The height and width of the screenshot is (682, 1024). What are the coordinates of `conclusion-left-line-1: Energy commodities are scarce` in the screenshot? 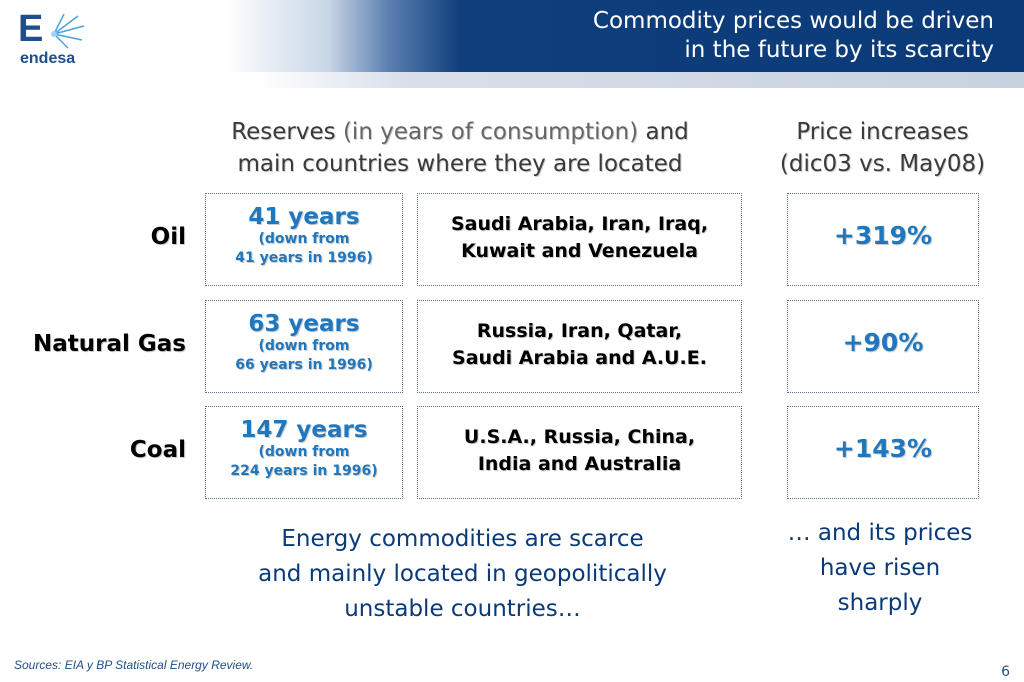 It's located at (462, 539).